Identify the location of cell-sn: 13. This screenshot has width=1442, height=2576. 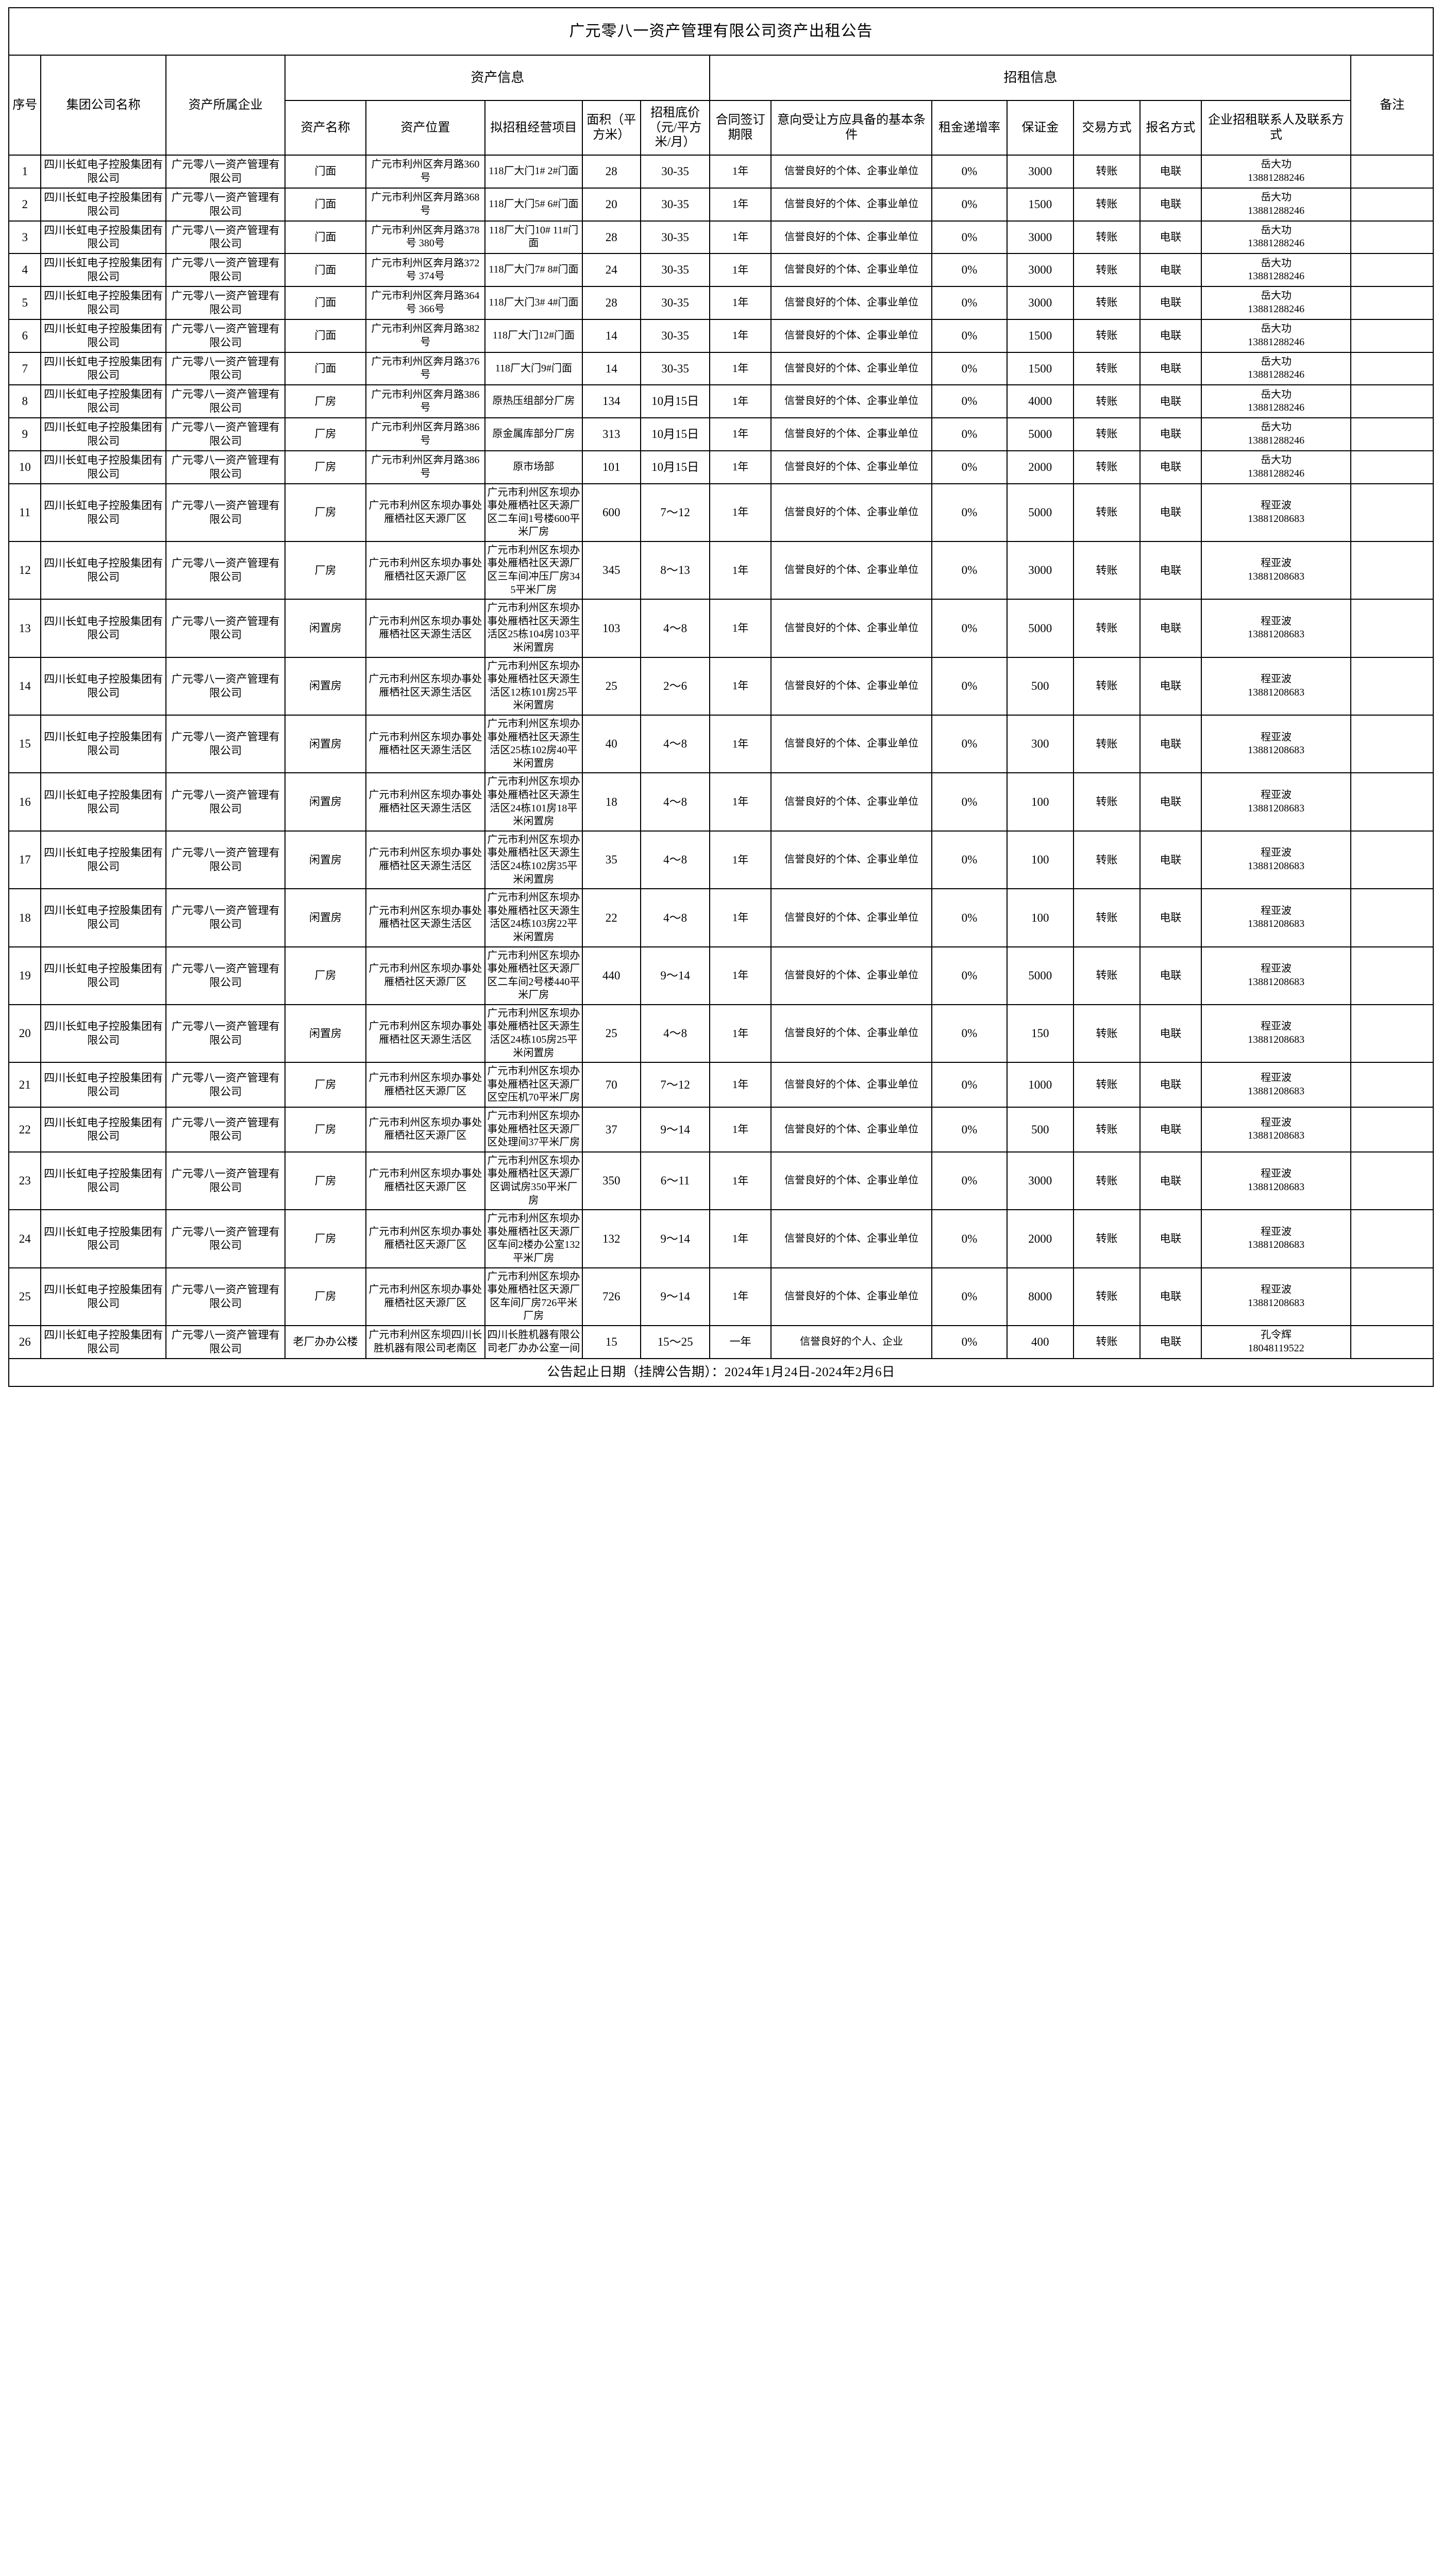
(25, 628).